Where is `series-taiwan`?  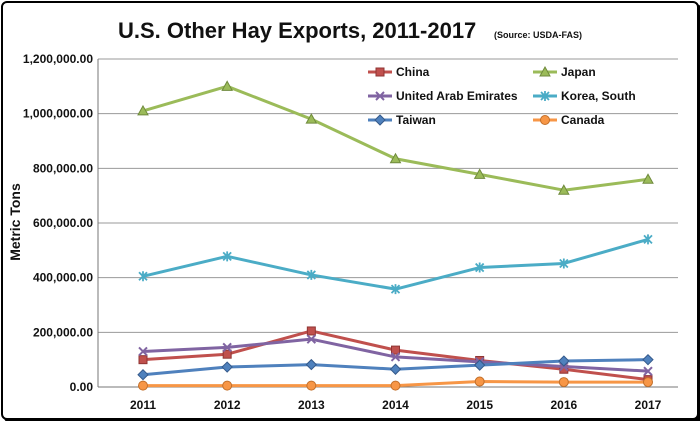 series-taiwan is located at coordinates (395, 367).